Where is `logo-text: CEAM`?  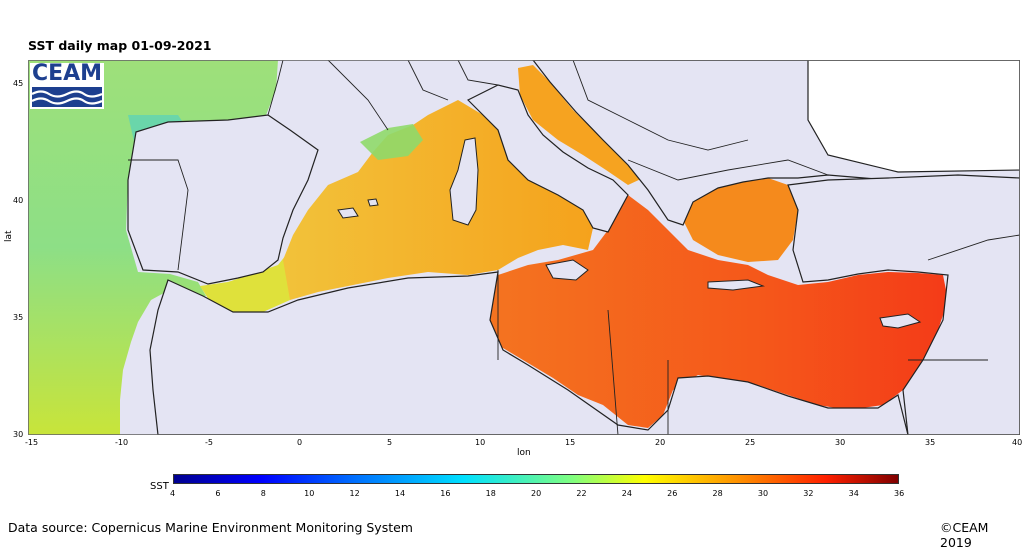 logo-text: CEAM is located at coordinates (67, 73).